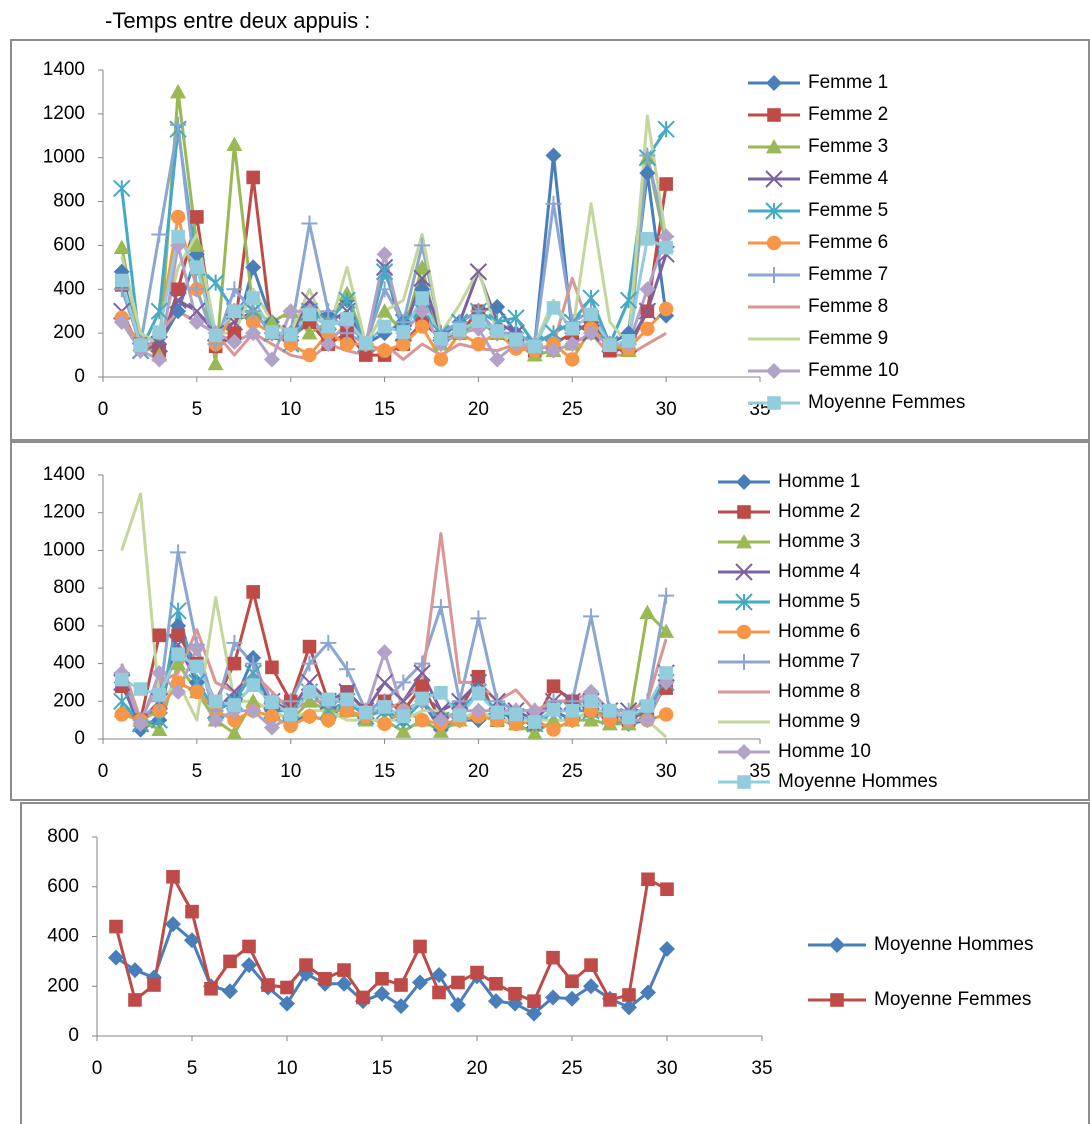 This screenshot has width=1090, height=1124. Describe the element at coordinates (478, 409) in the screenshot. I see `x-tick-label: 20` at that location.